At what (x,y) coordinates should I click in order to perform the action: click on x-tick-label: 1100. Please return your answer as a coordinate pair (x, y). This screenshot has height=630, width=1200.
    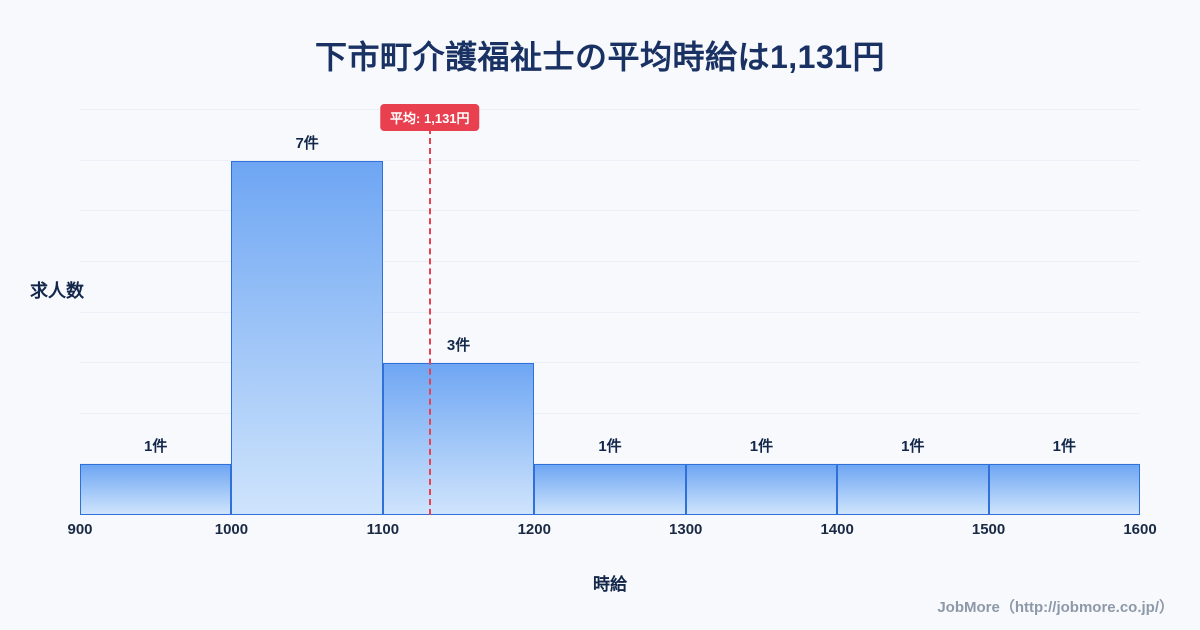
    Looking at the image, I should click on (383, 529).